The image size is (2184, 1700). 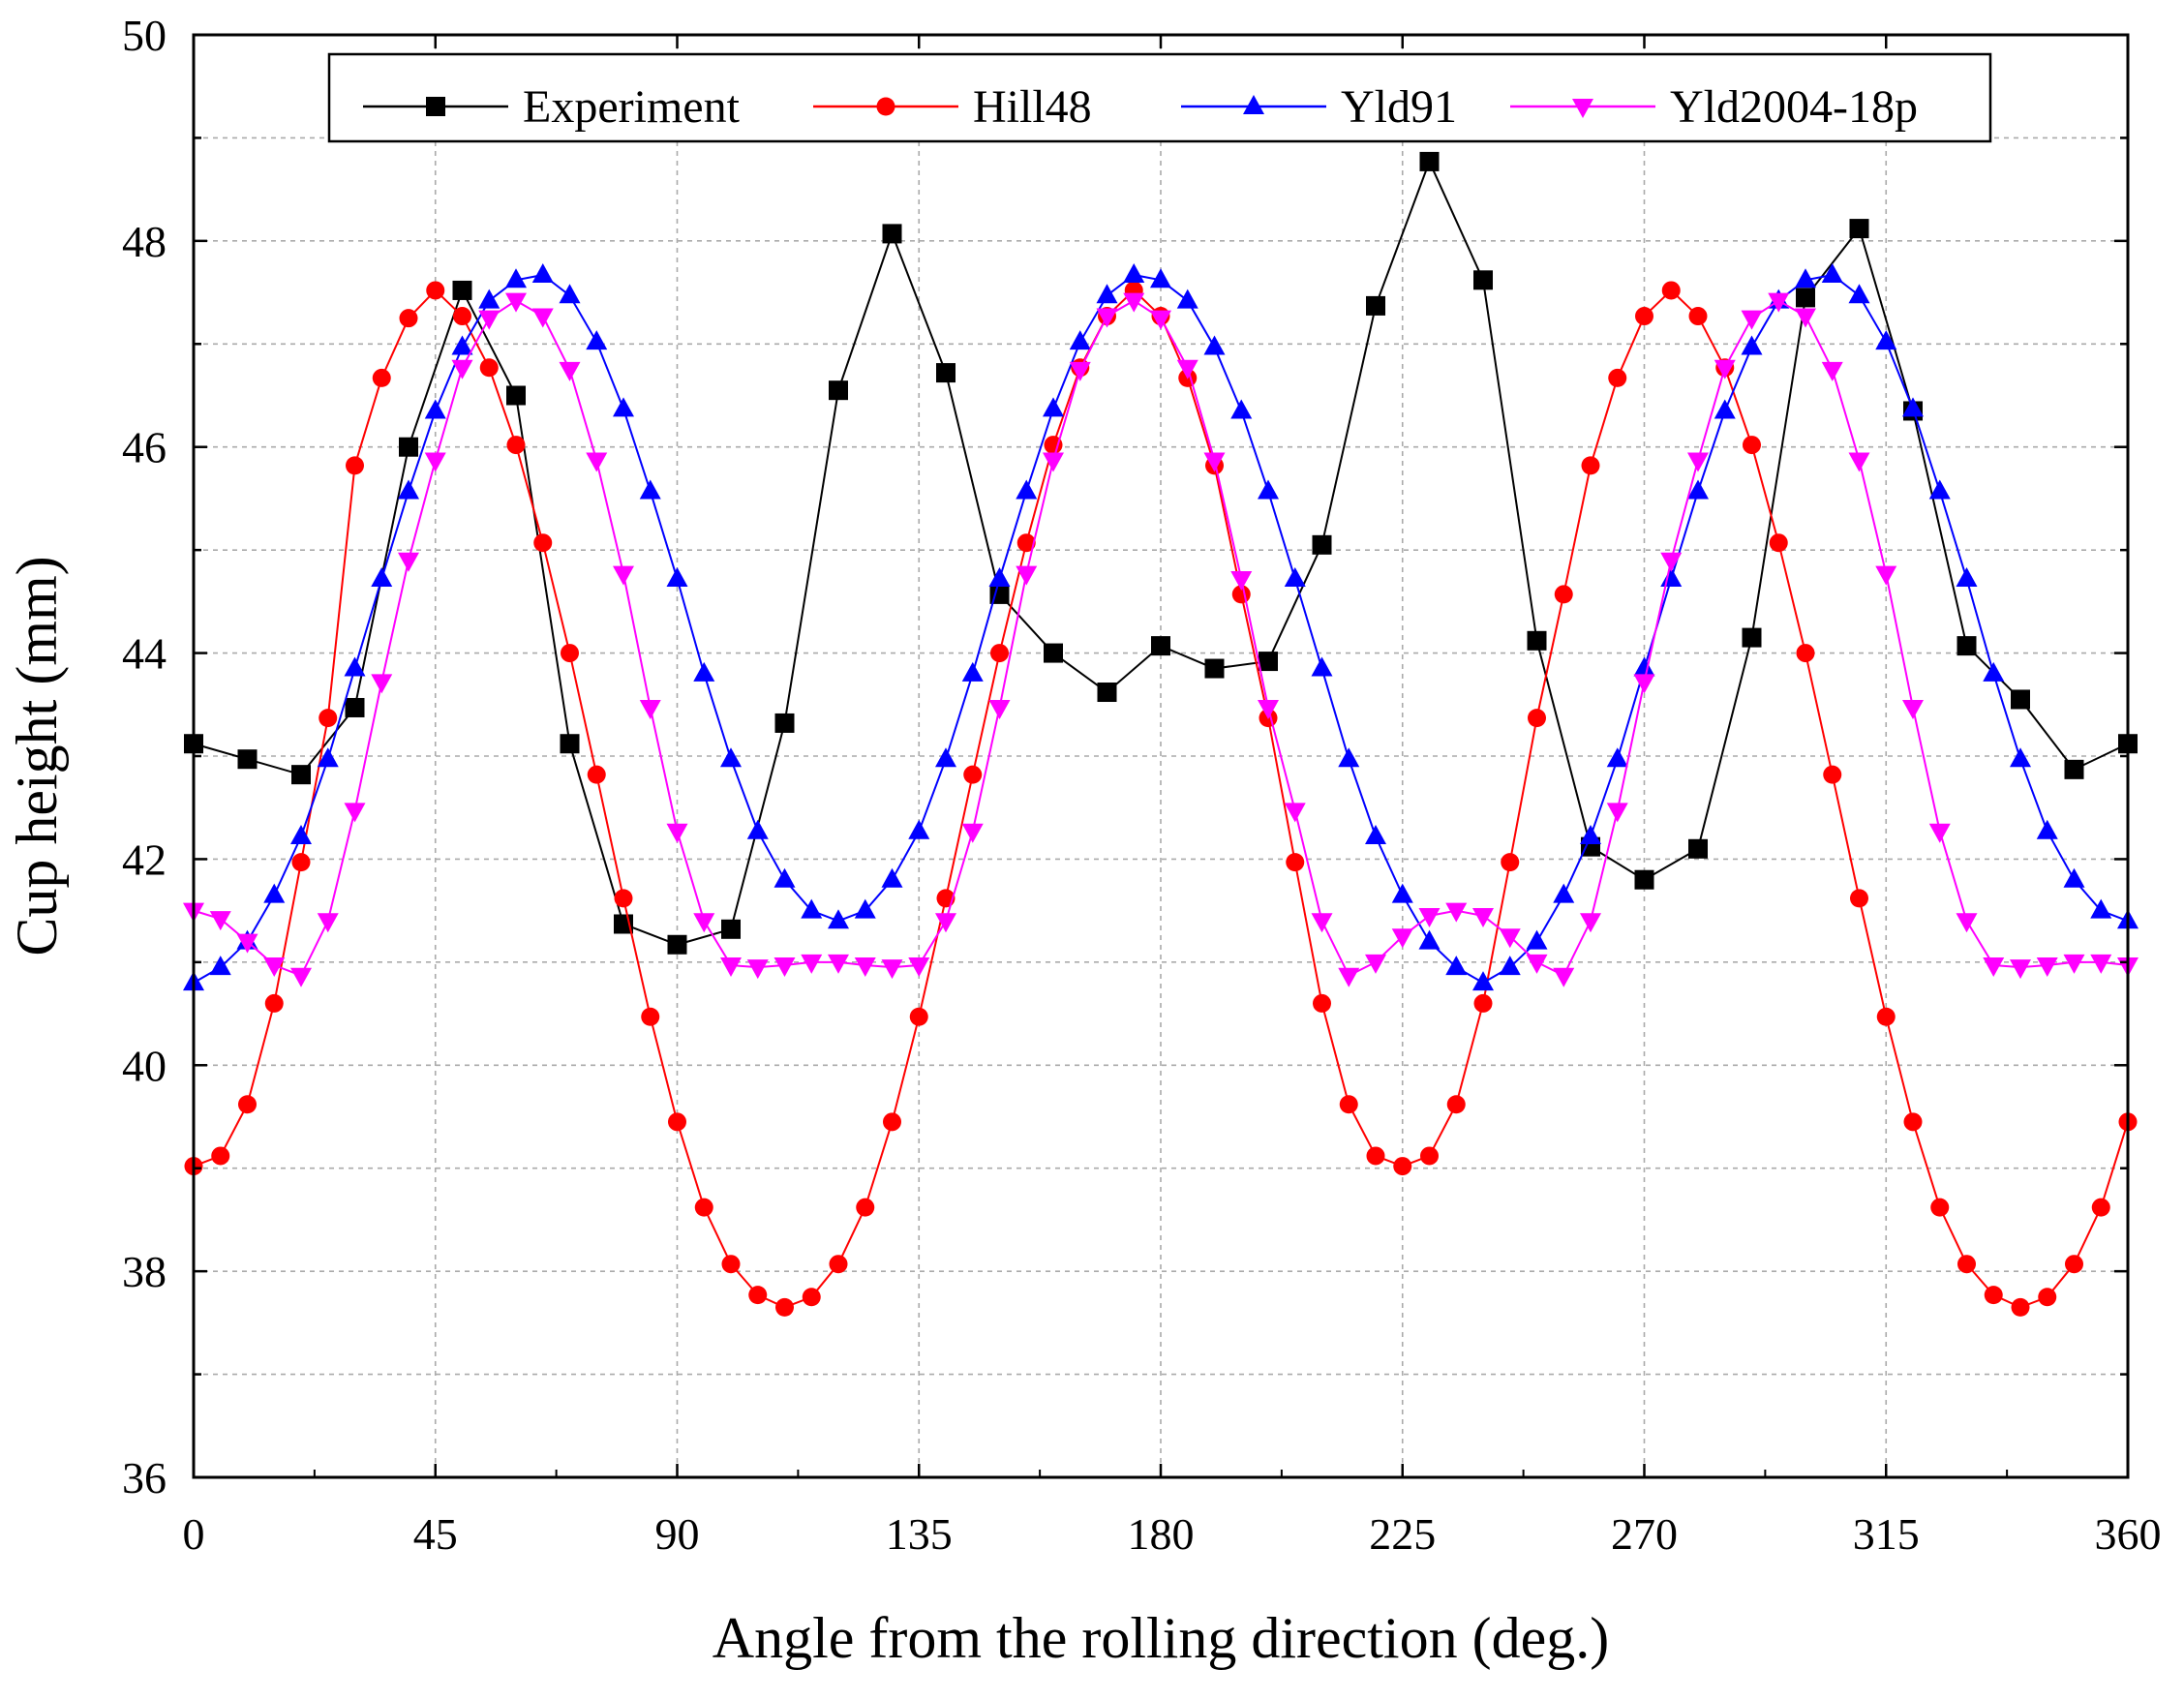 What do you see at coordinates (145, 1478) in the screenshot?
I see `y-tick-label: 36` at bounding box center [145, 1478].